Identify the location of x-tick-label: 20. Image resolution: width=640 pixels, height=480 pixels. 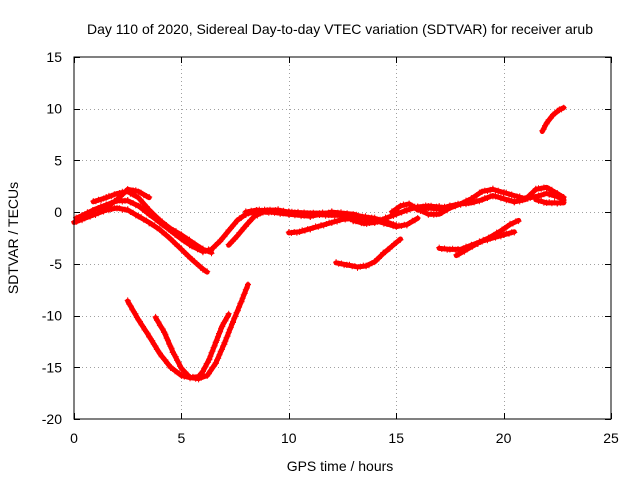
(504, 438).